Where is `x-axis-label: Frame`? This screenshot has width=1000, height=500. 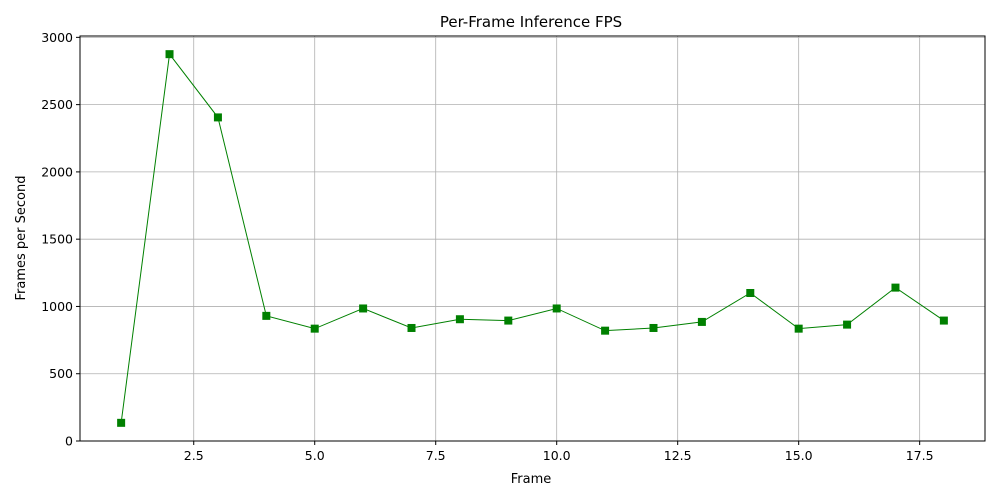
x-axis-label: Frame is located at coordinates (531, 479).